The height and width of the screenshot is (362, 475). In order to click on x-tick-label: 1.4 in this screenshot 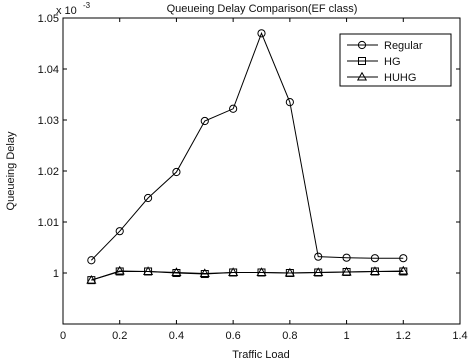, I will do `click(459, 336)`.